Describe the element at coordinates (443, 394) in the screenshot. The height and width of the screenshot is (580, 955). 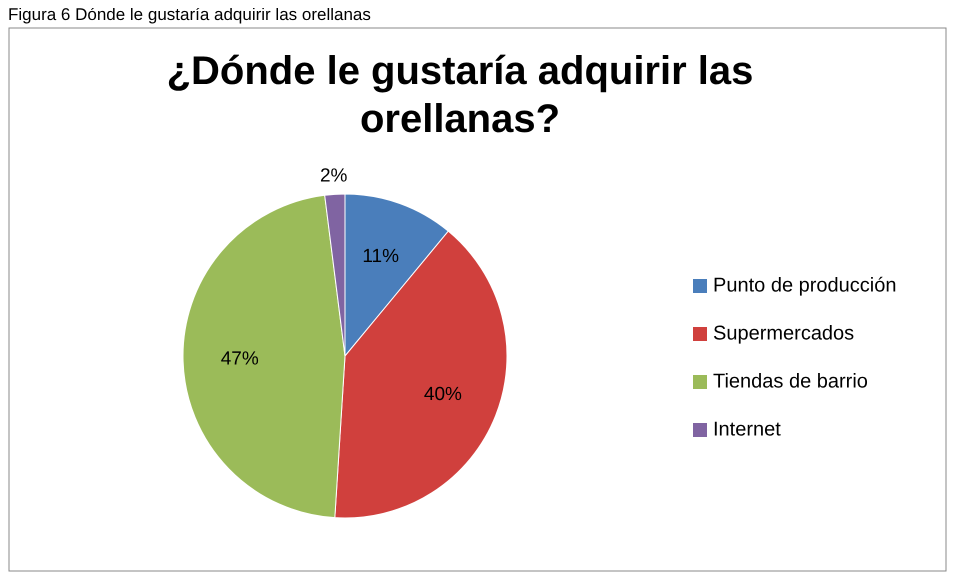
I see `data-label: 40%` at that location.